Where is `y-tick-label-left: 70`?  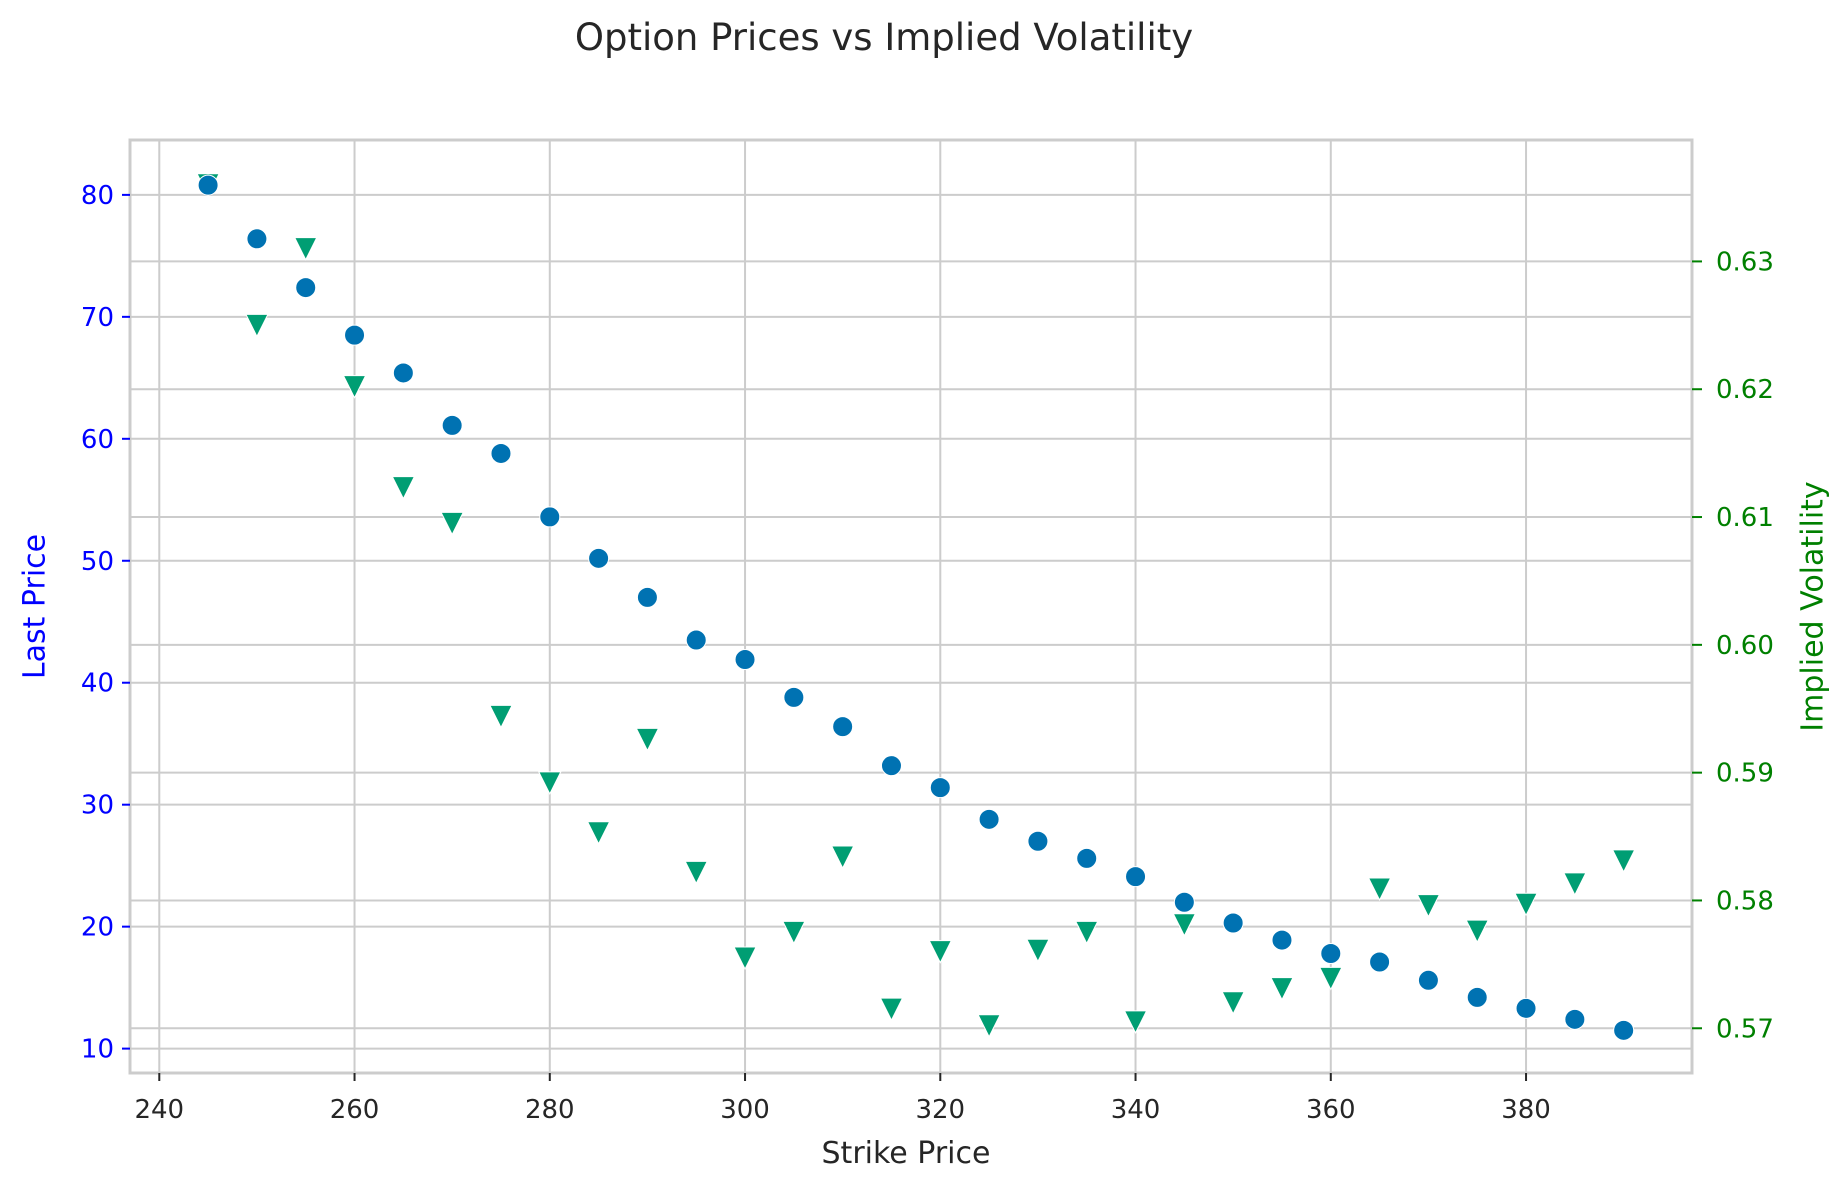 y-tick-label-left: 70 is located at coordinates (97, 318).